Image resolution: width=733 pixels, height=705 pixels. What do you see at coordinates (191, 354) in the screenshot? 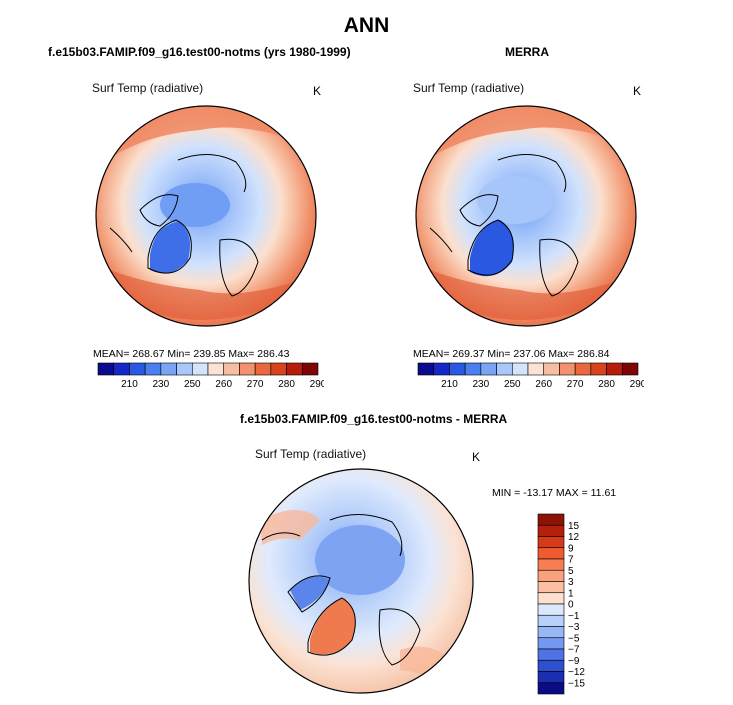
I see `panel1-stats: MEAN= 268.67 Min= 239.85 Max= 286.43` at bounding box center [191, 354].